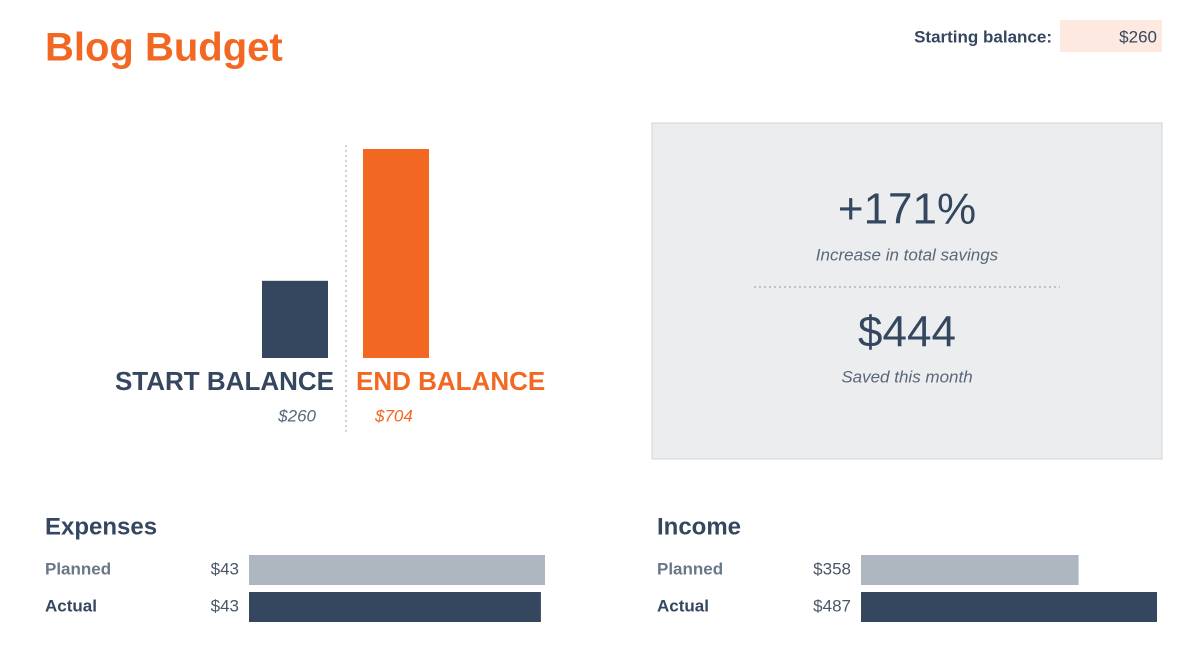 Image resolution: width=1200 pixels, height=651 pixels. Describe the element at coordinates (699, 526) in the screenshot. I see `section-title: Income` at that location.